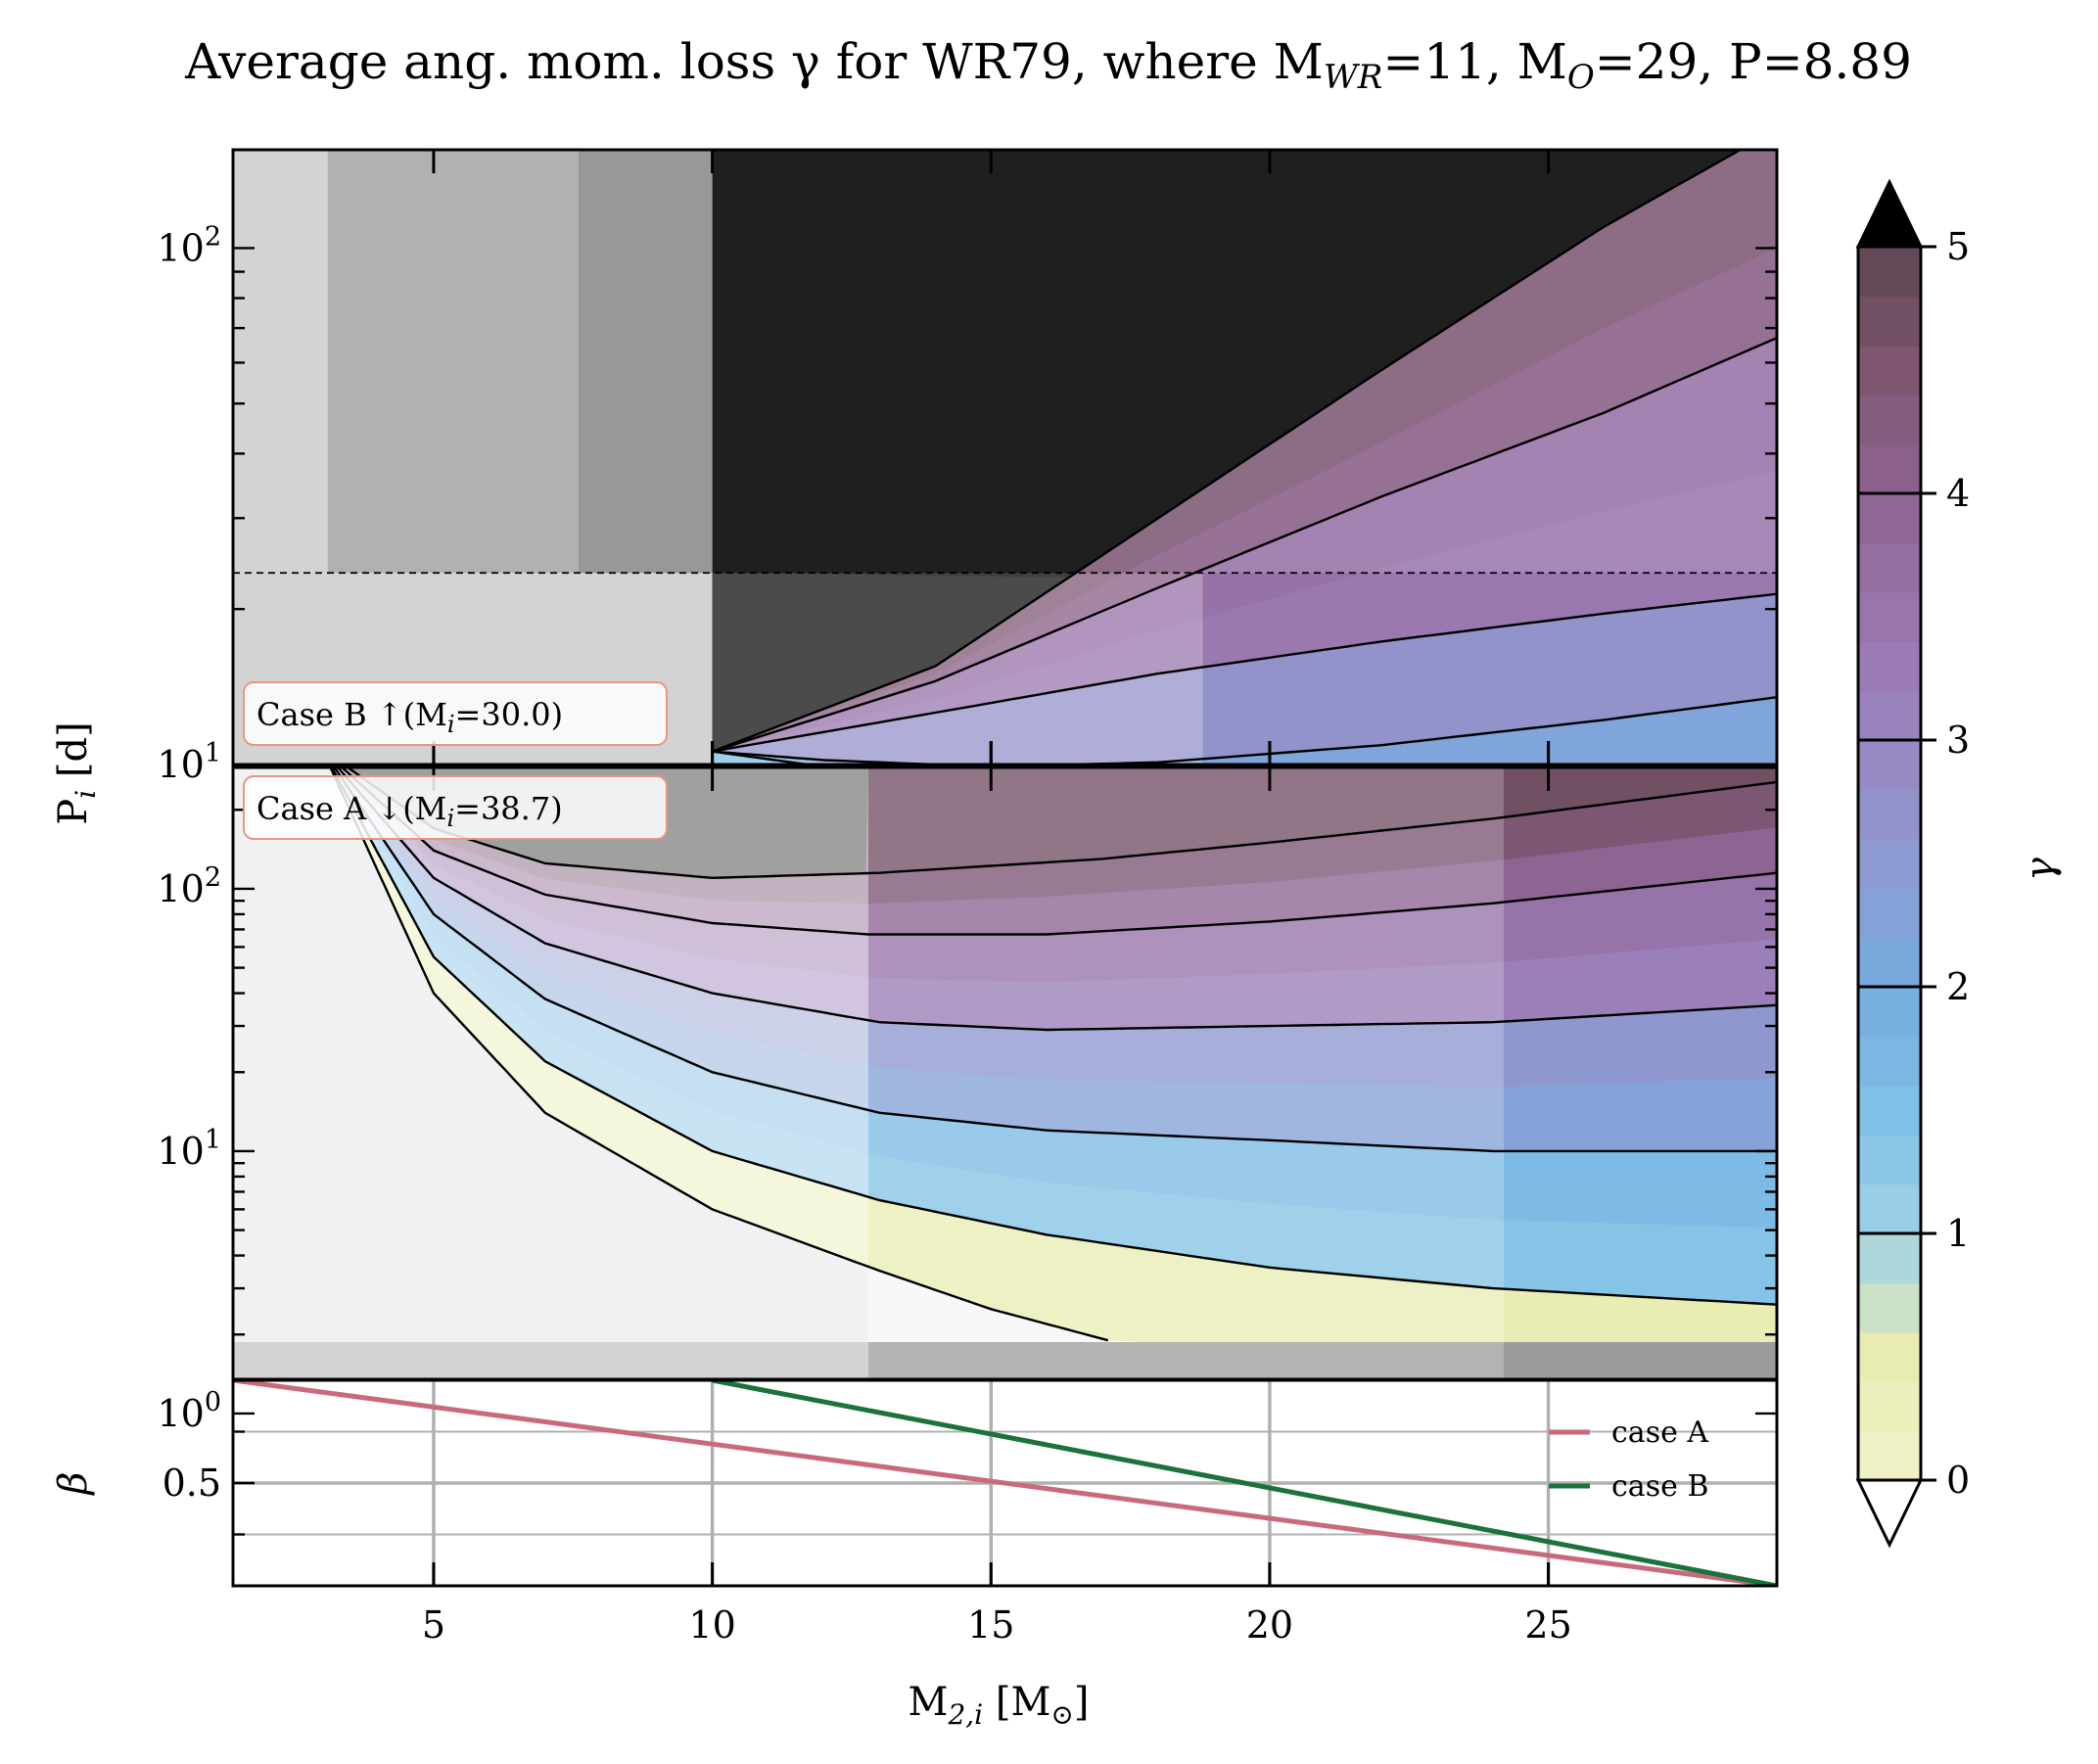 This screenshot has width=2098, height=1764. I want to click on x-tick-label: 5, so click(433, 1625).